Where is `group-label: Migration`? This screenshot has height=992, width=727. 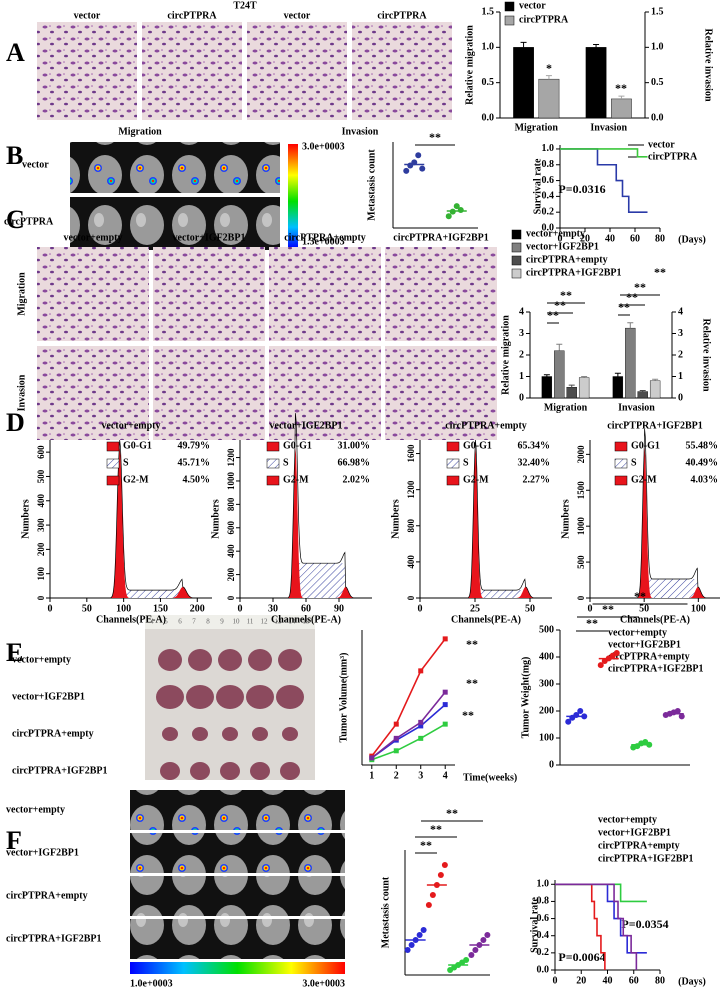
group-label: Migration is located at coordinates (140, 131).